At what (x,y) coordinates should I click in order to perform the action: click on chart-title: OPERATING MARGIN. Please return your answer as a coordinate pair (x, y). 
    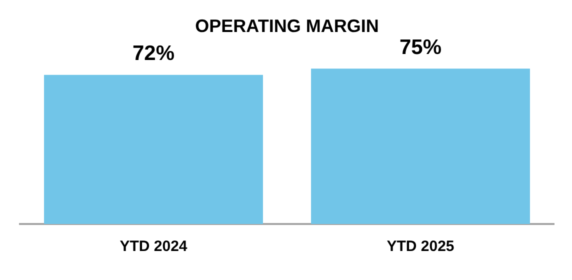
    Looking at the image, I should click on (287, 26).